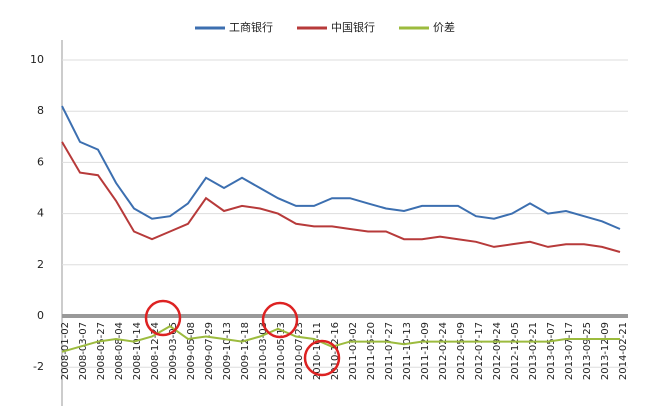  What do you see at coordinates (443, 351) in the screenshot?
I see `x-tick-label: 2012-02-24` at bounding box center [443, 351].